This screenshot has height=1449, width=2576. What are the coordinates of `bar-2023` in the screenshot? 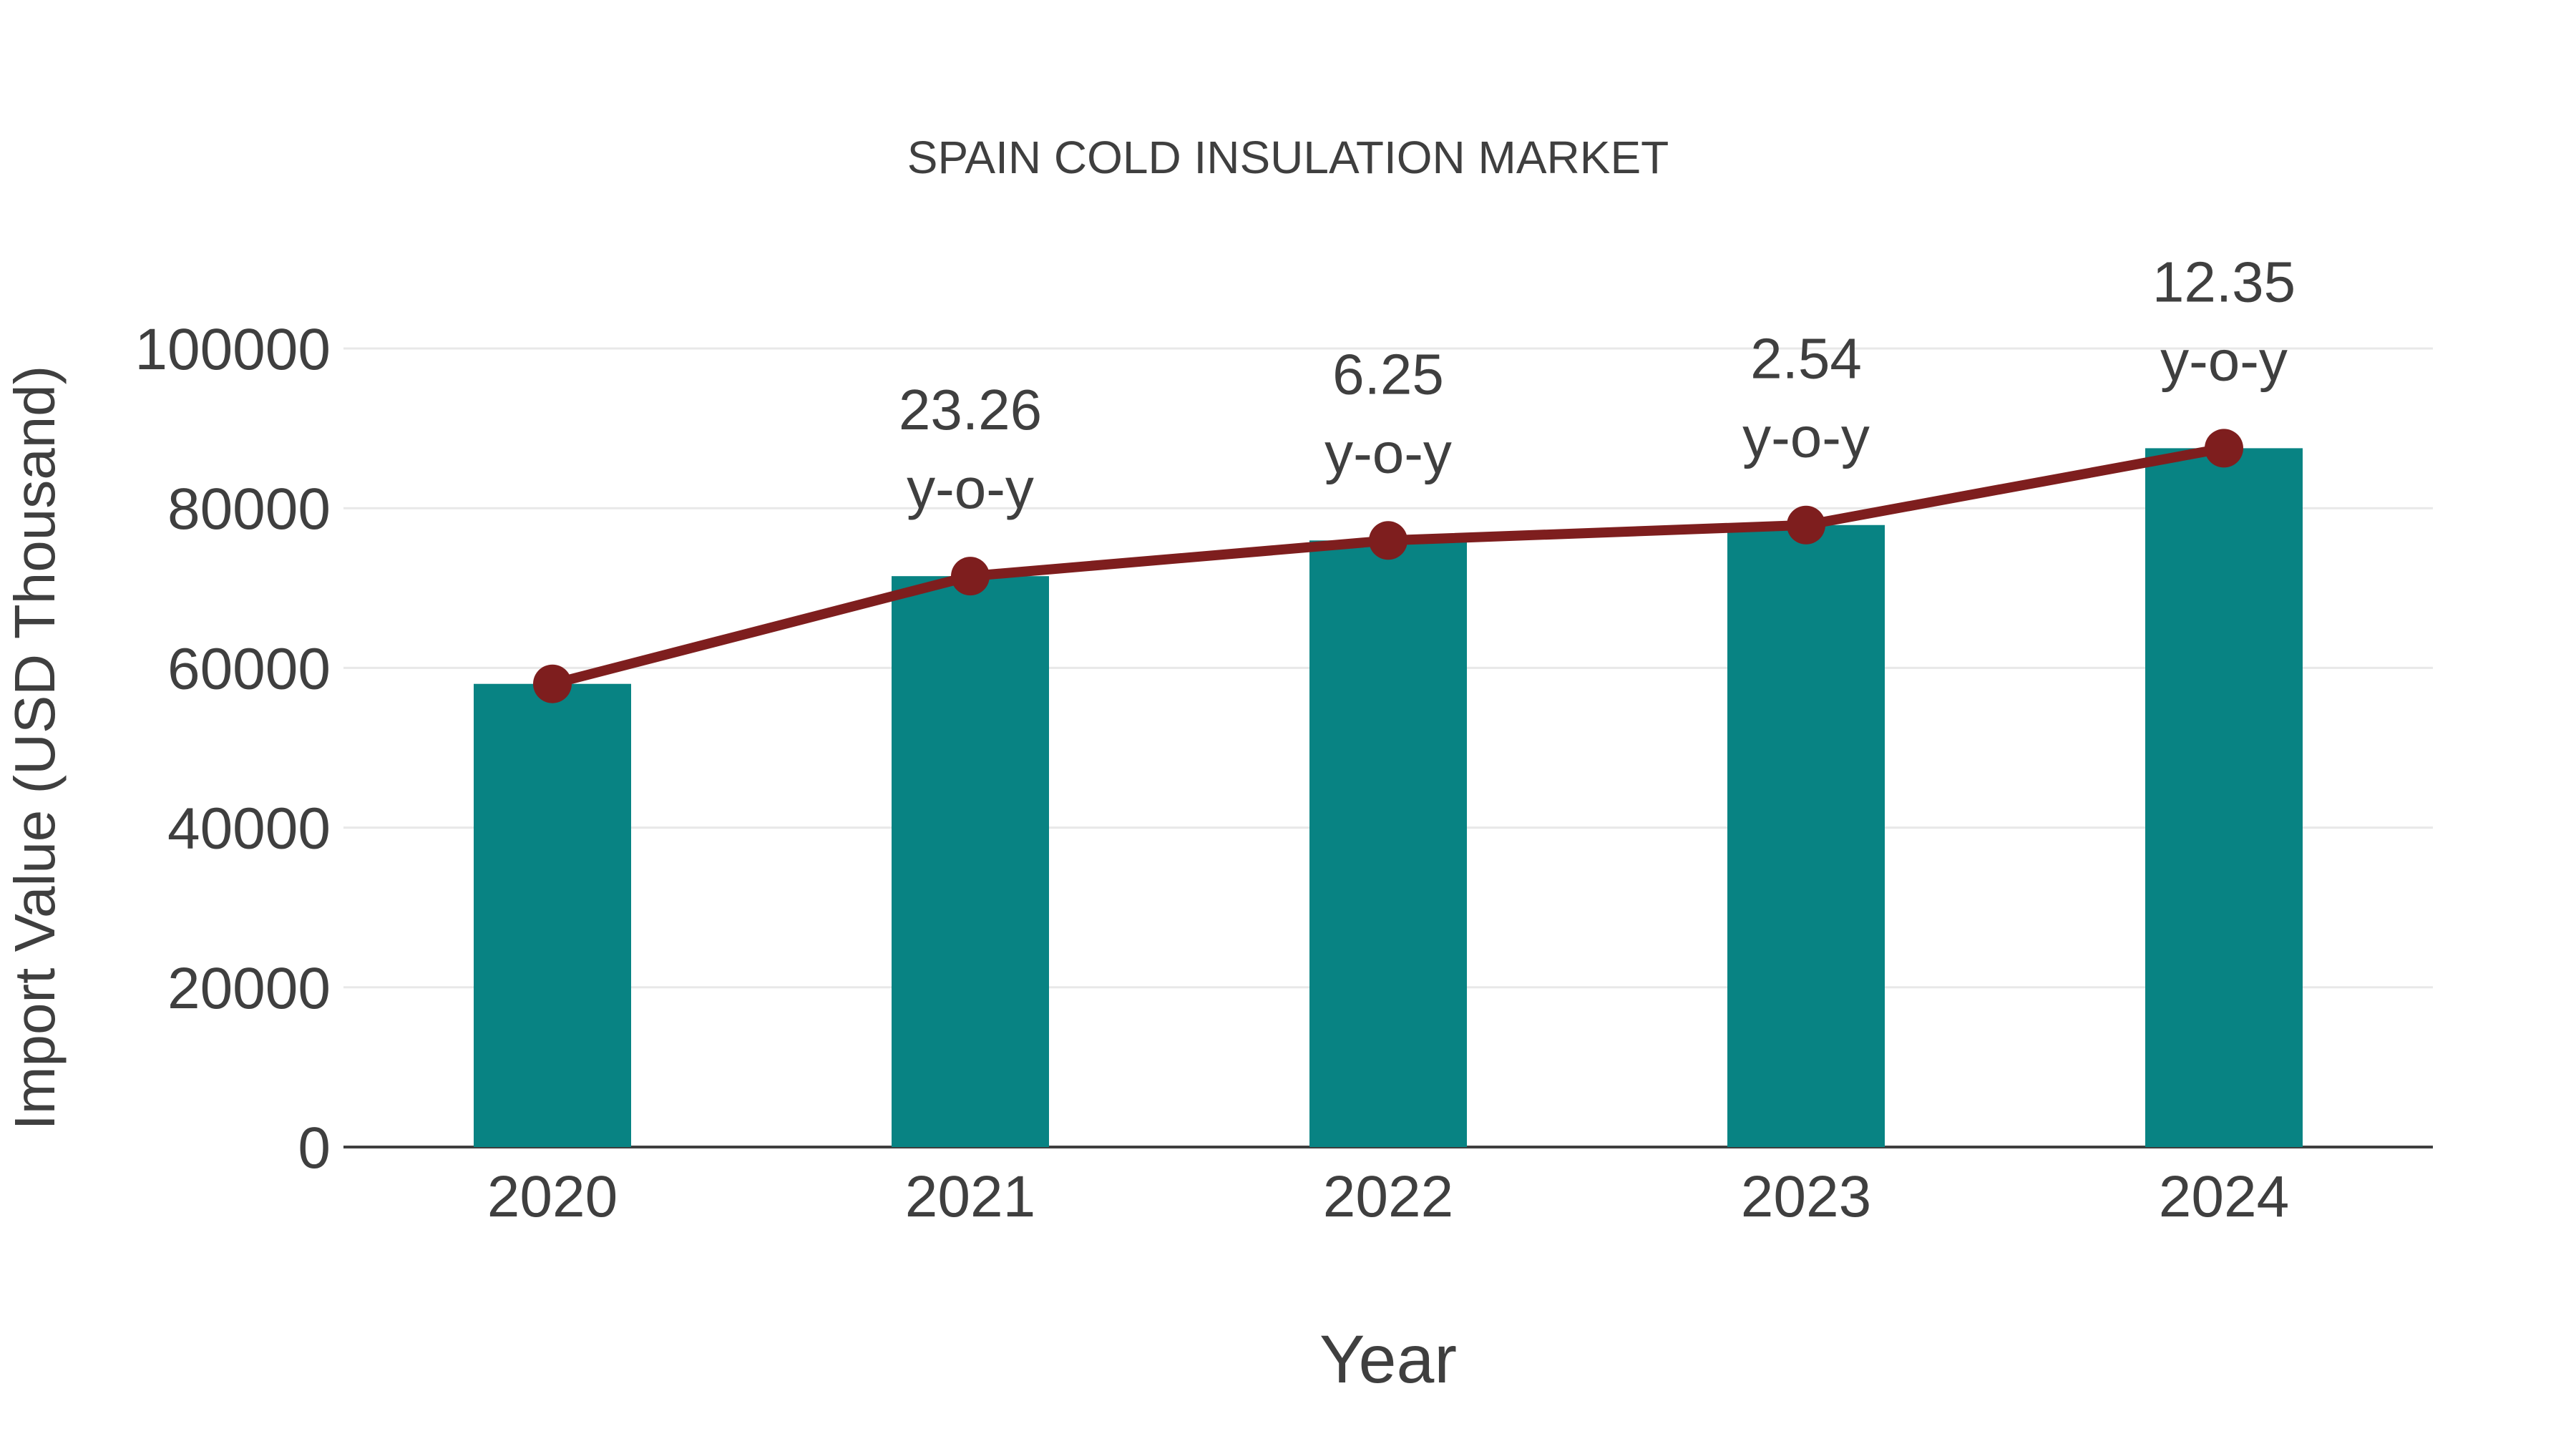 It's located at (1806, 836).